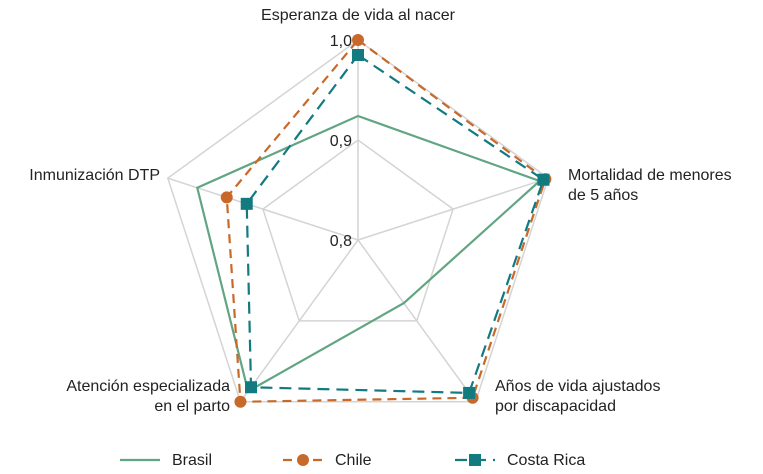 The width and height of the screenshot is (763, 474). What do you see at coordinates (353, 460) in the screenshot?
I see `legend-label: Chile` at bounding box center [353, 460].